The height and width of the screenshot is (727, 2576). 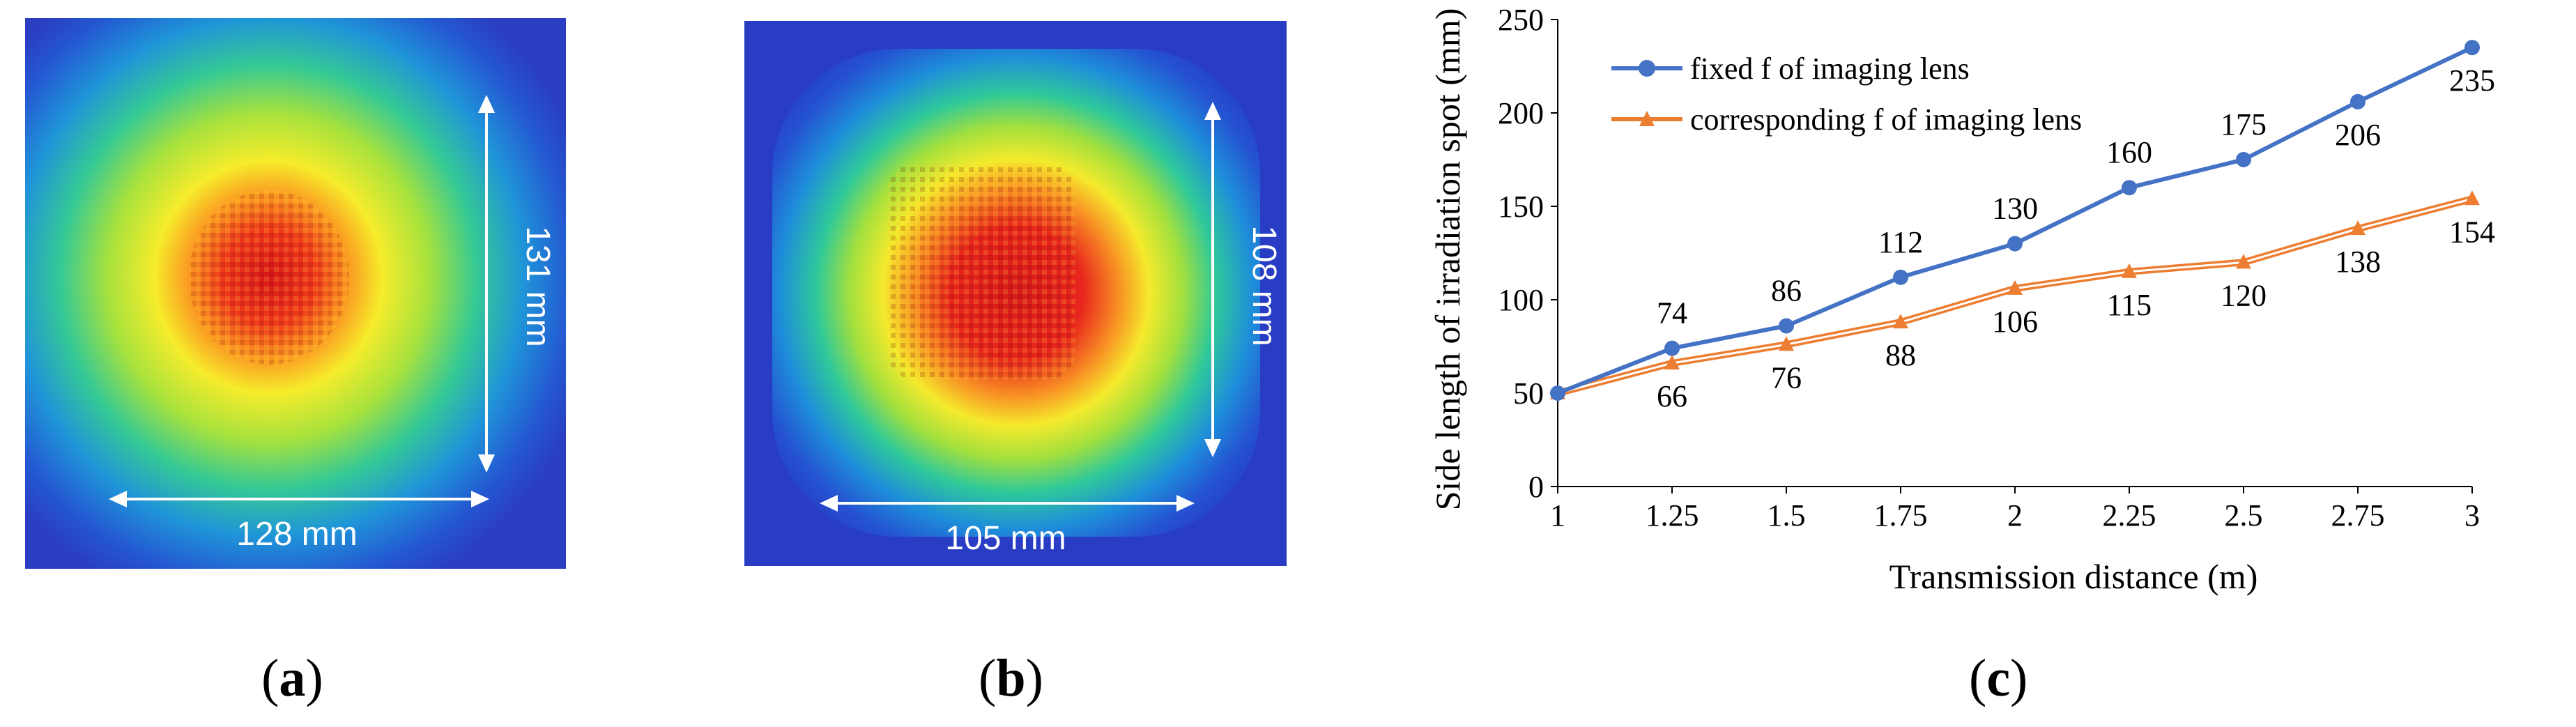 What do you see at coordinates (1830, 69) in the screenshot?
I see `legend-label-fixed: fixed f of imaging lens` at bounding box center [1830, 69].